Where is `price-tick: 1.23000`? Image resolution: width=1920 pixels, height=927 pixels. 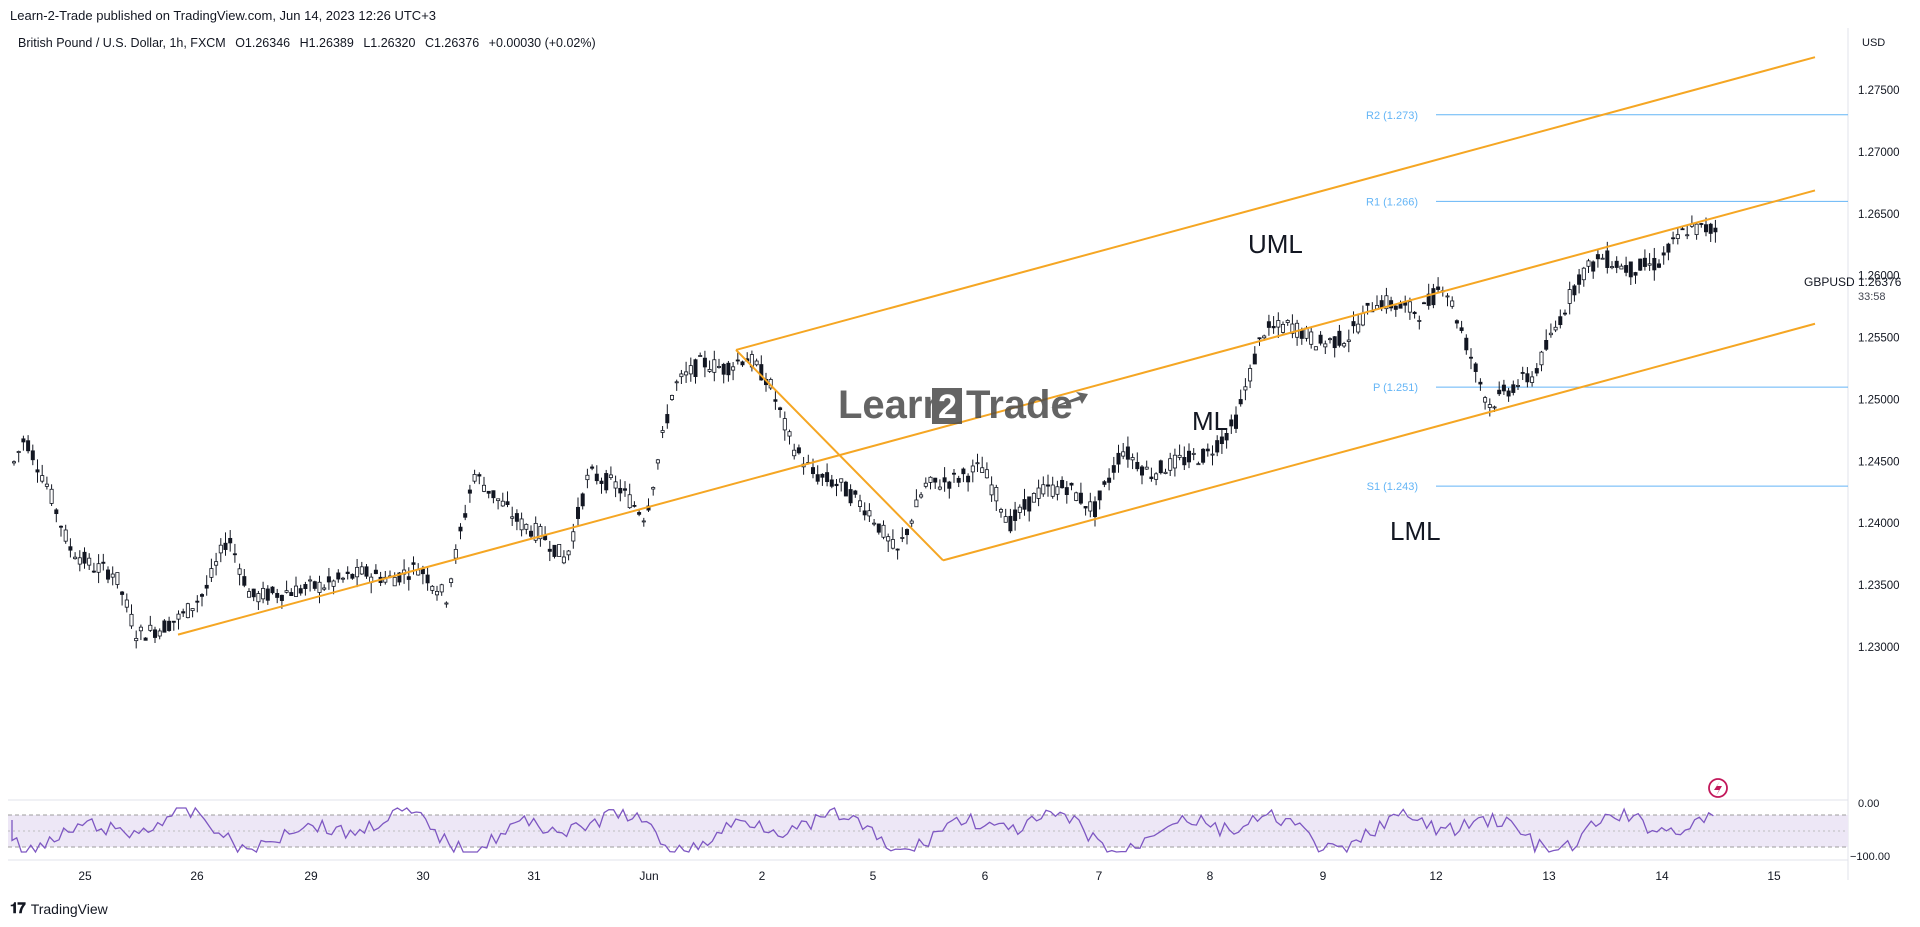
price-tick: 1.23000 is located at coordinates (1879, 648).